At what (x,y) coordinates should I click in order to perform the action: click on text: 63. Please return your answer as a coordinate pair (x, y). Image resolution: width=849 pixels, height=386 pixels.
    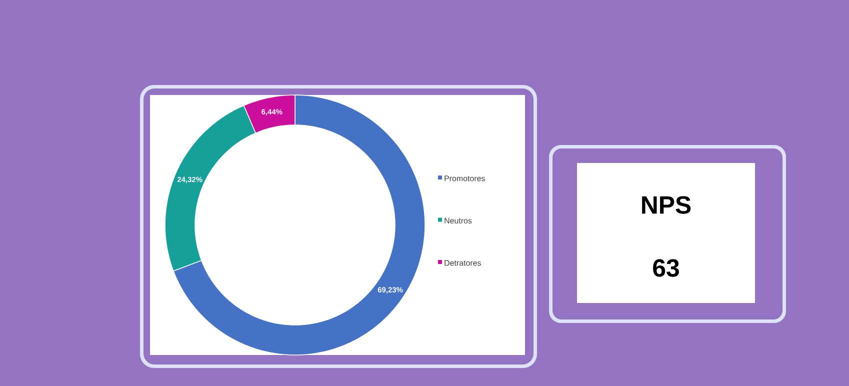
    Looking at the image, I should click on (666, 268).